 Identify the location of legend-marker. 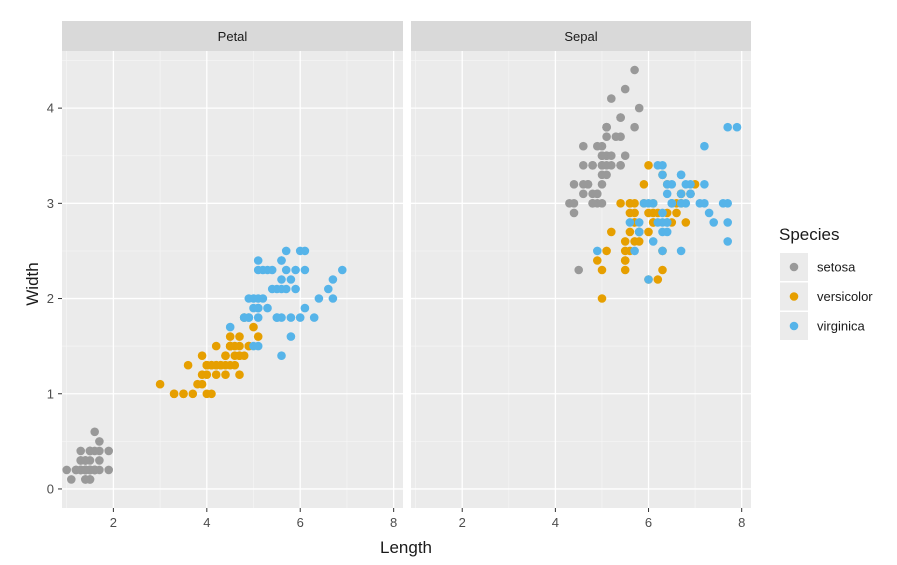
(794, 296).